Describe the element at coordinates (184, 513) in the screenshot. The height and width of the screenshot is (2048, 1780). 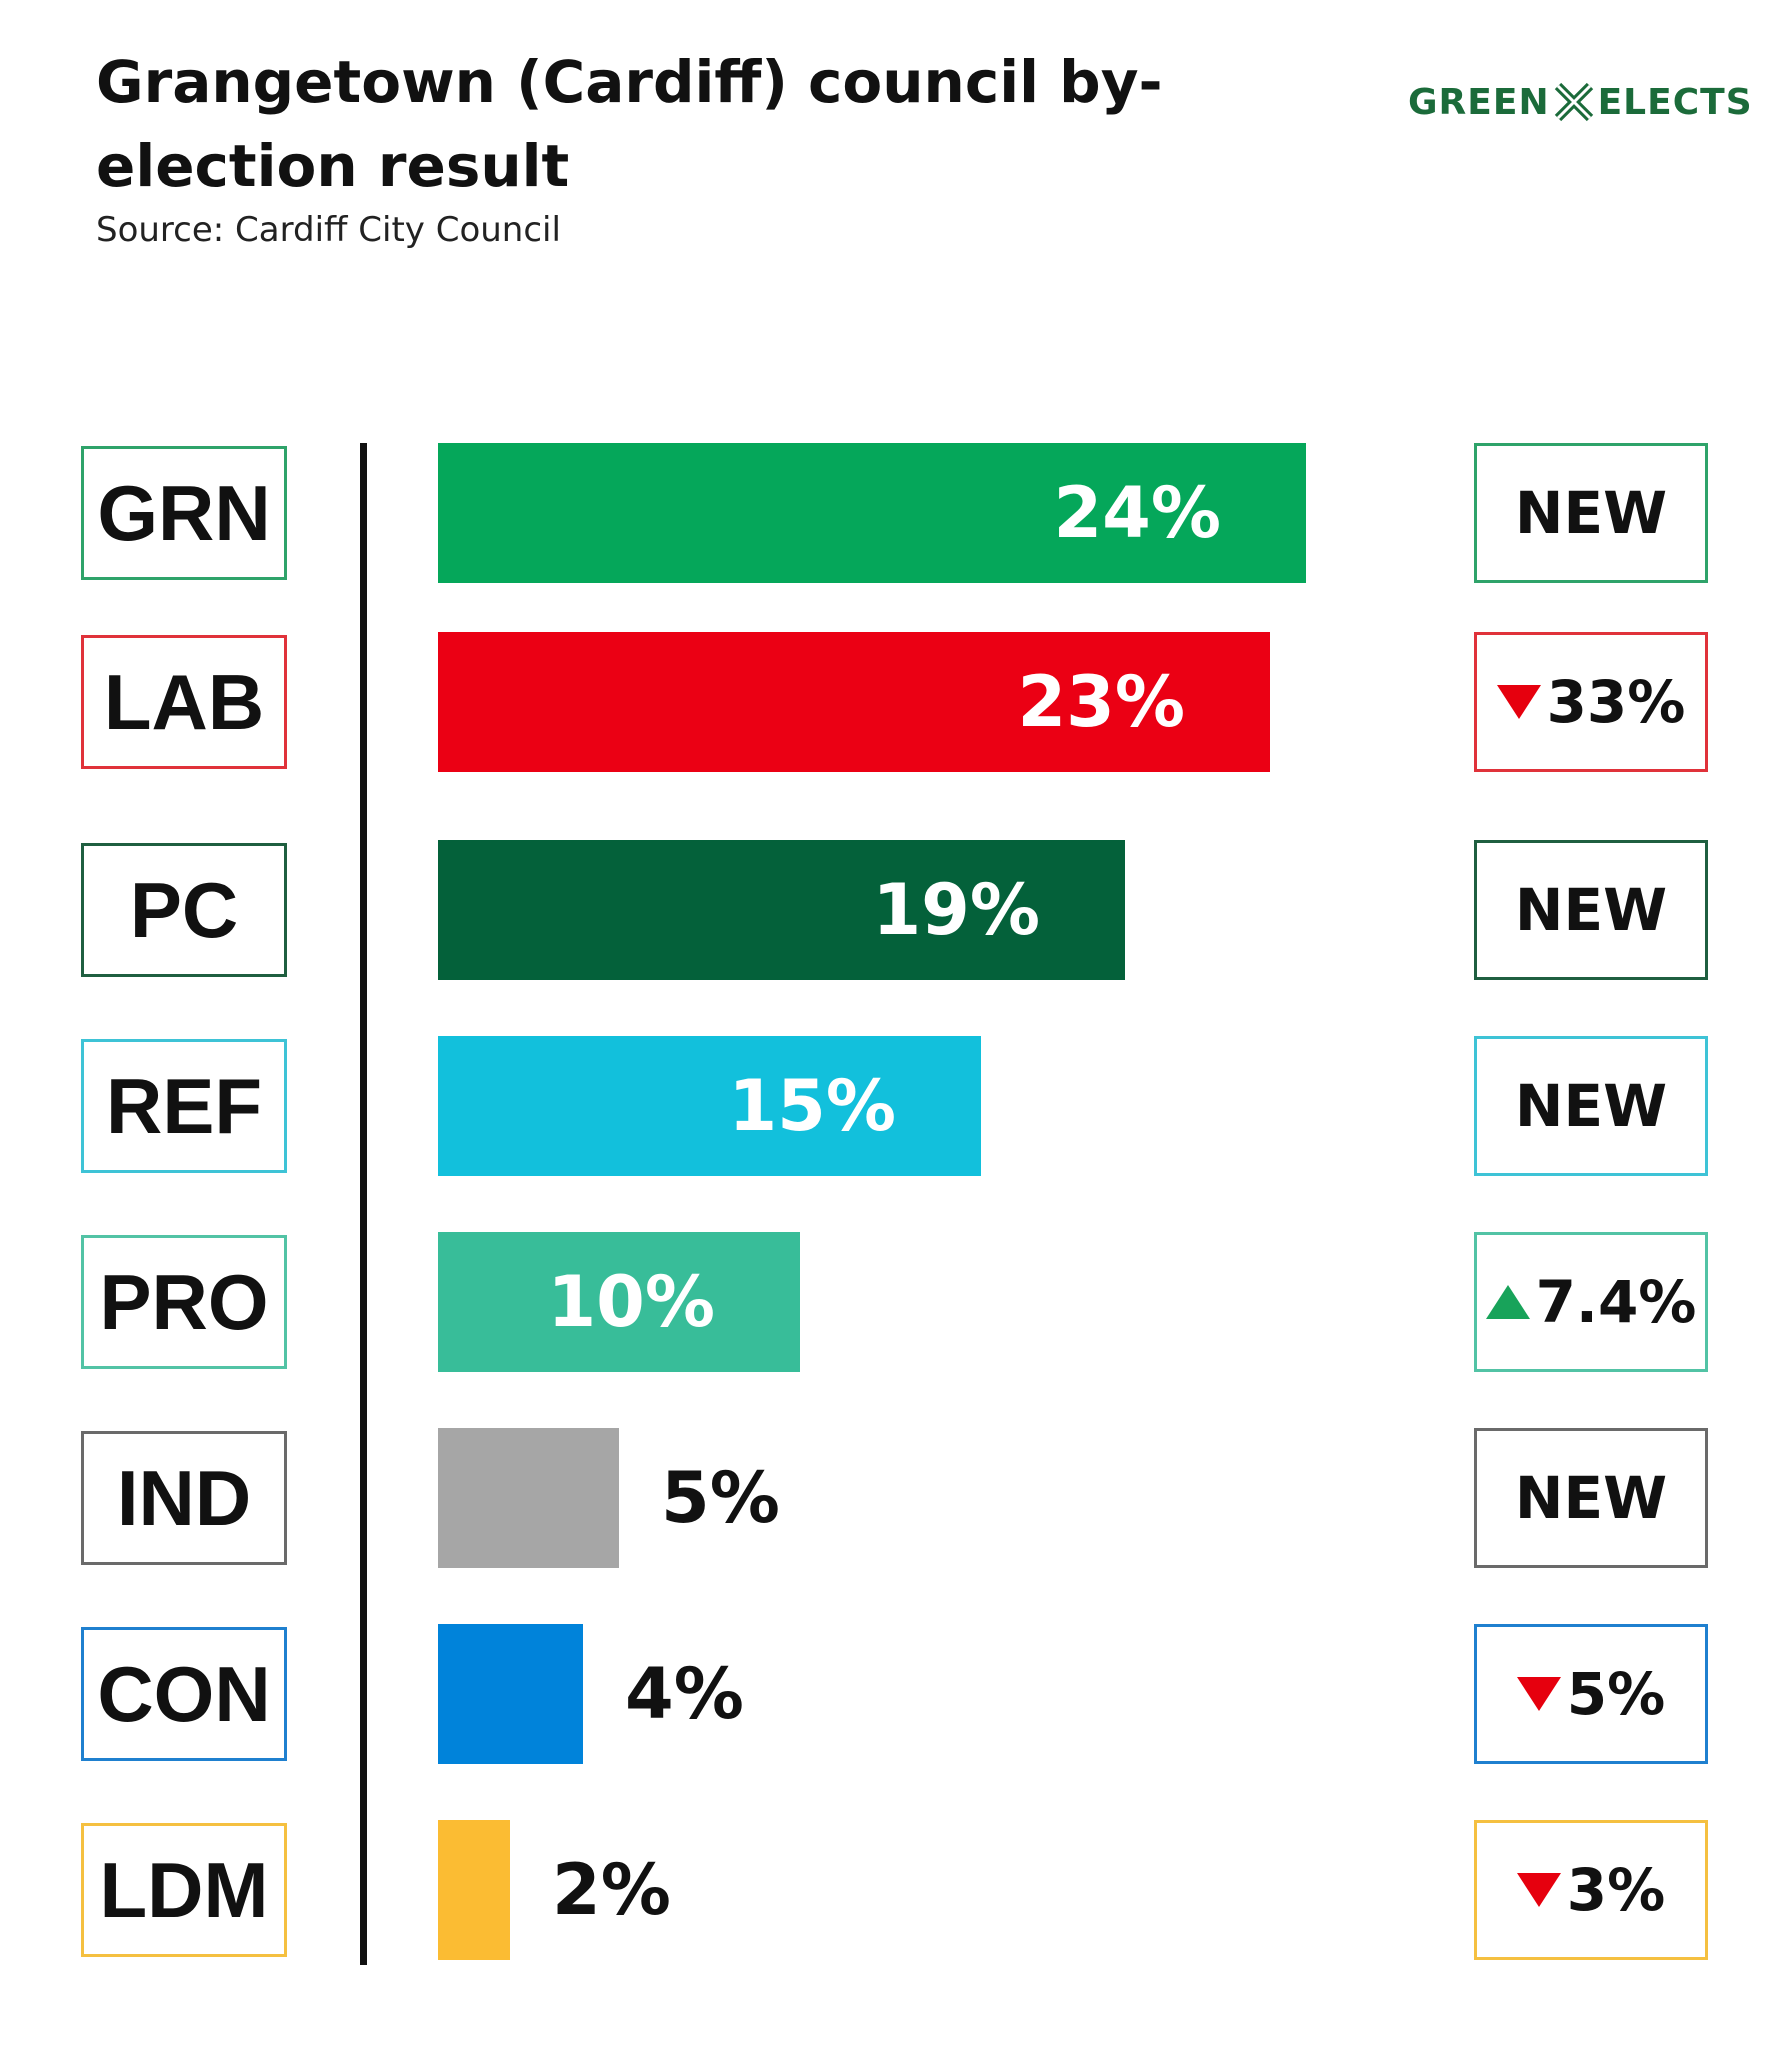
I see `party-label-grn: GRN` at that location.